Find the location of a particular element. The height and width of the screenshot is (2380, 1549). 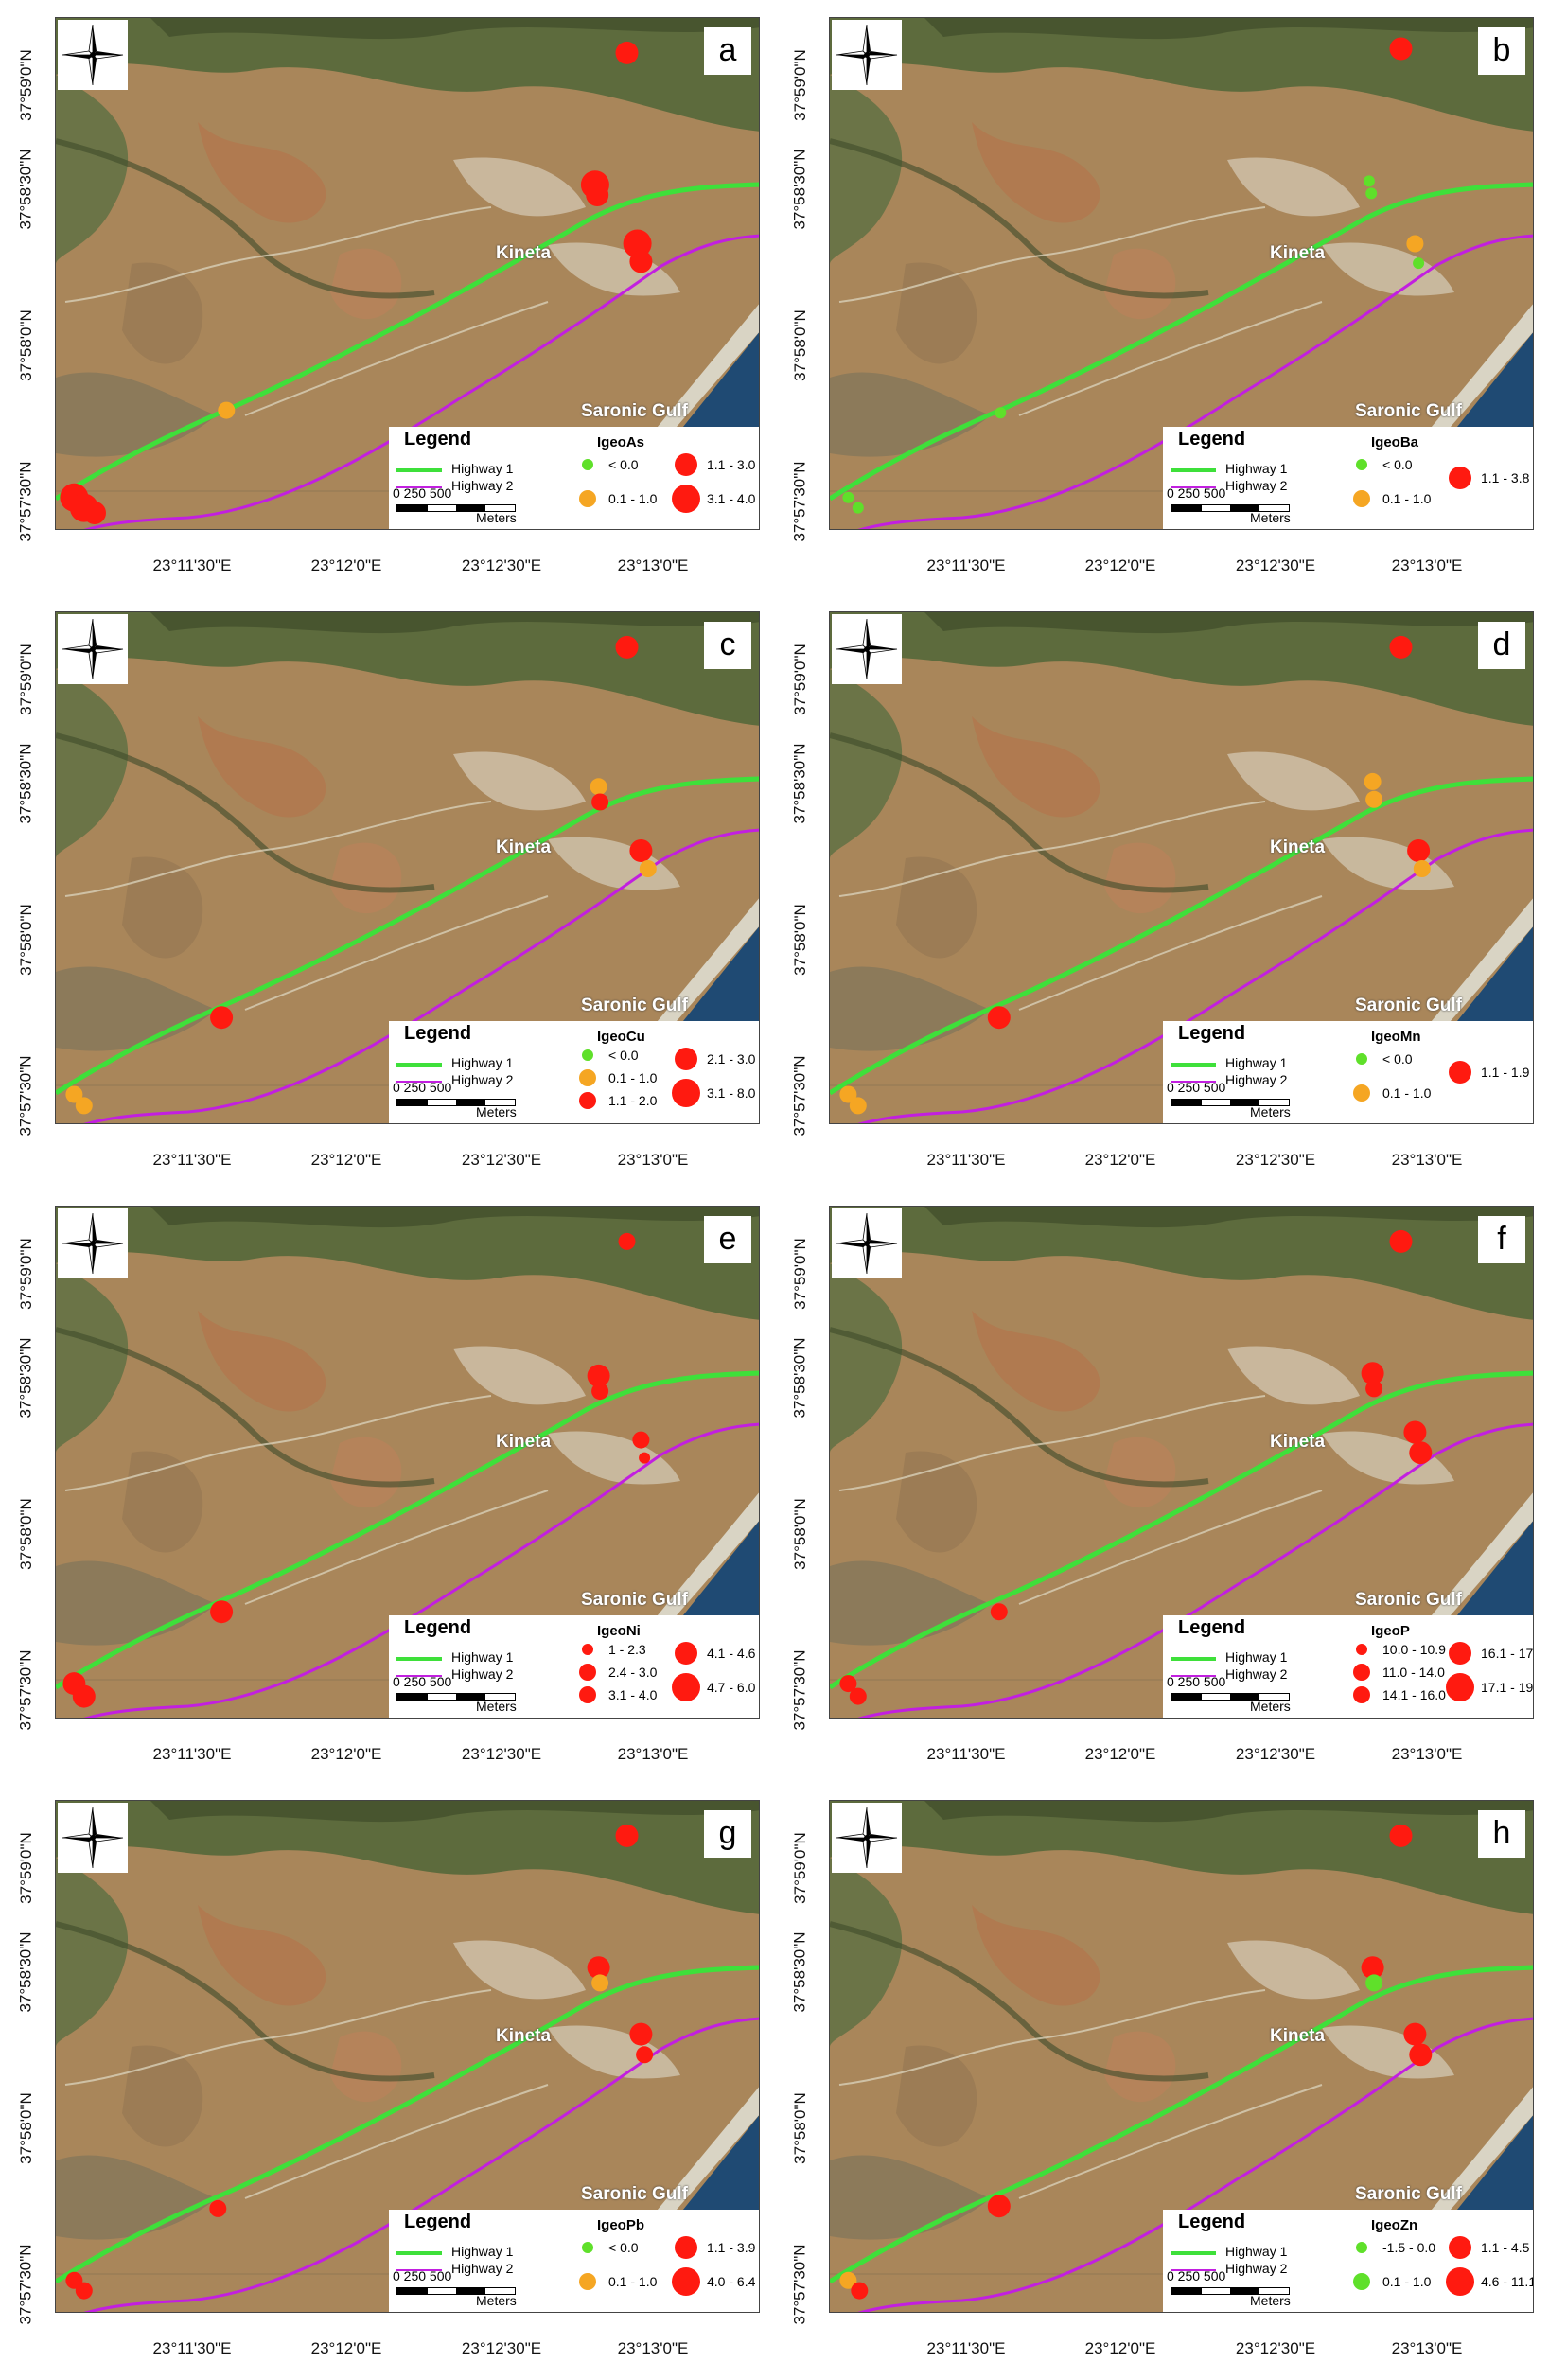

longitude-label: 23°11'30"E is located at coordinates (966, 1754).